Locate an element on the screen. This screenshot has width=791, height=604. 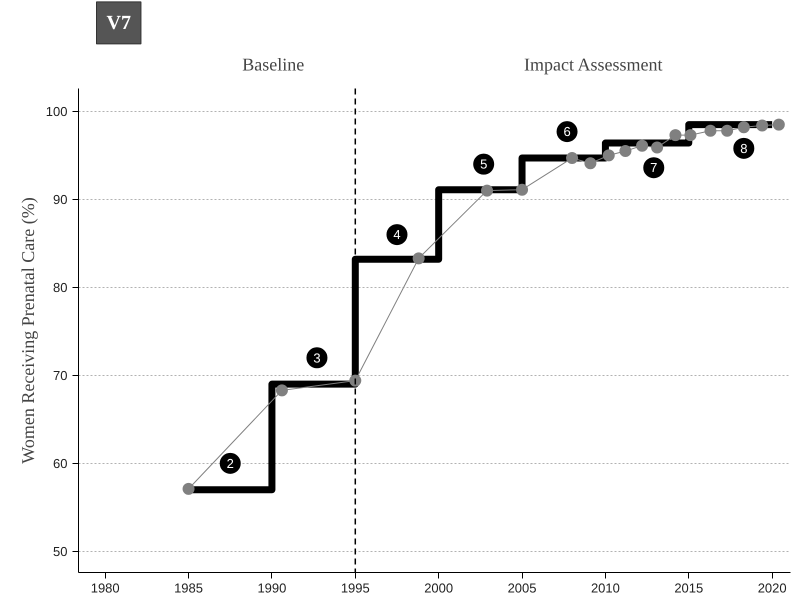
y-tick-label: 90 is located at coordinates (60, 199).